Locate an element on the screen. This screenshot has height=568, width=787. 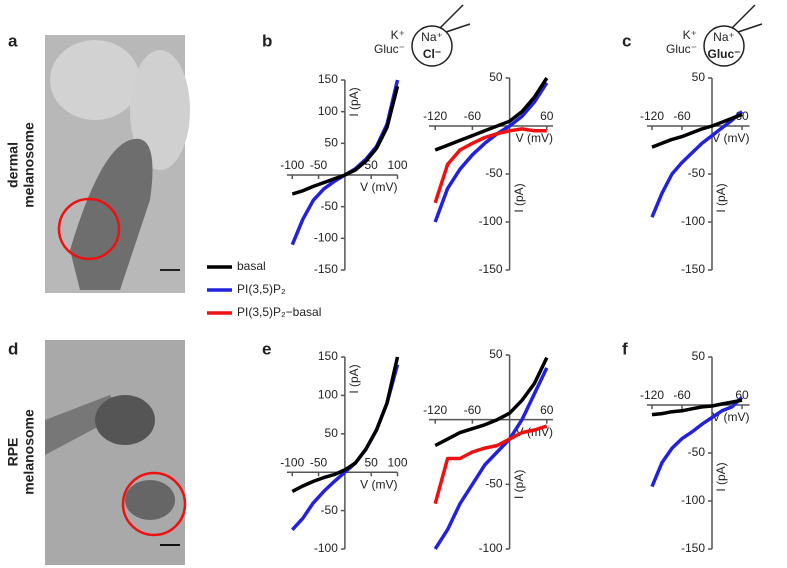
panel-label: c is located at coordinates (626, 40).